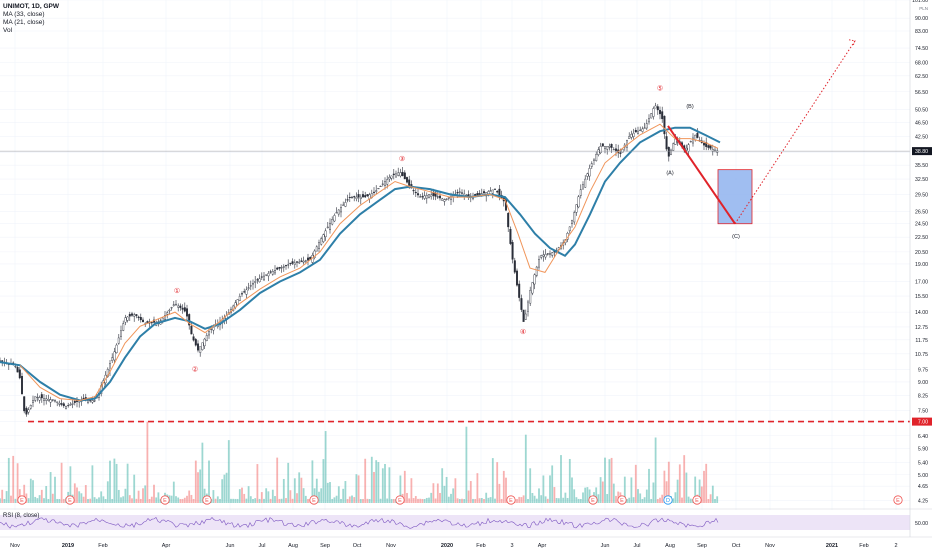 The width and height of the screenshot is (932, 550). Describe the element at coordinates (795, 132) in the screenshot. I see `projection-line-up` at that location.